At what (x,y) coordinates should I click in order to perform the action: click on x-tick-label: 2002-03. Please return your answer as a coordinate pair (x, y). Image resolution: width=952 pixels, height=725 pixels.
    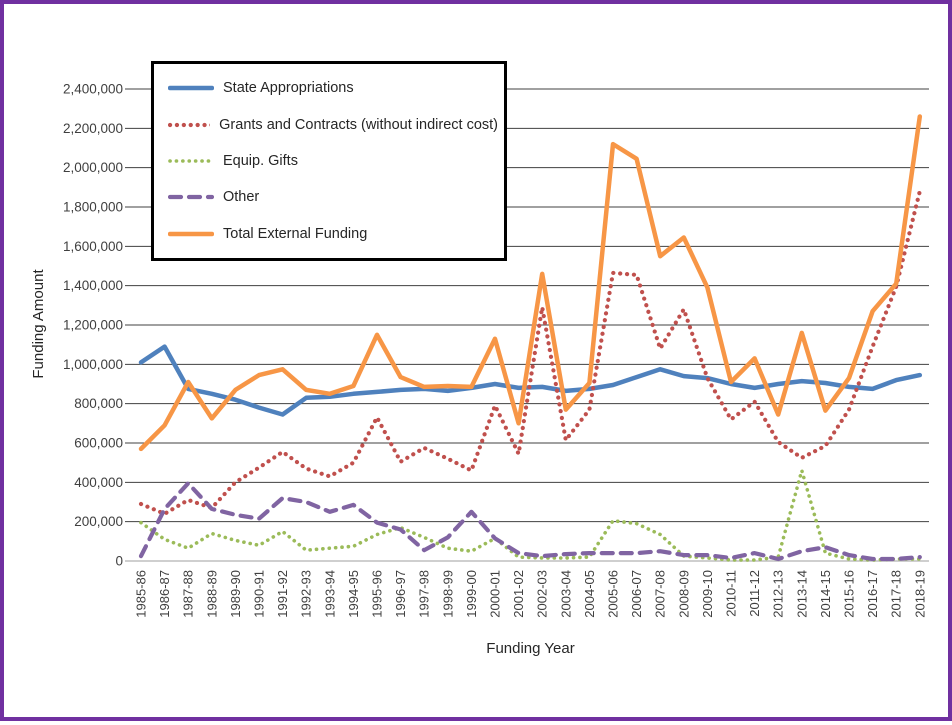
    Looking at the image, I should click on (542, 594).